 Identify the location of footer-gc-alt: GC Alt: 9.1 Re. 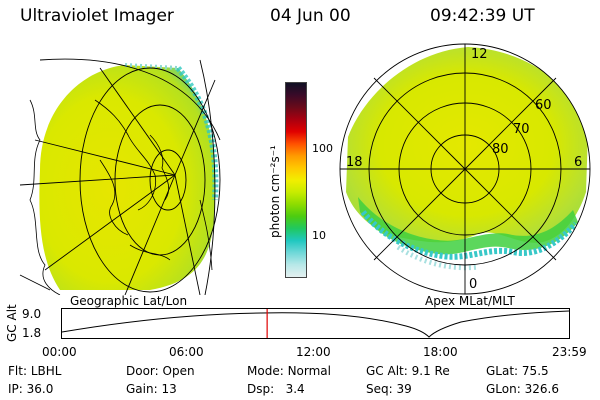
(408, 371).